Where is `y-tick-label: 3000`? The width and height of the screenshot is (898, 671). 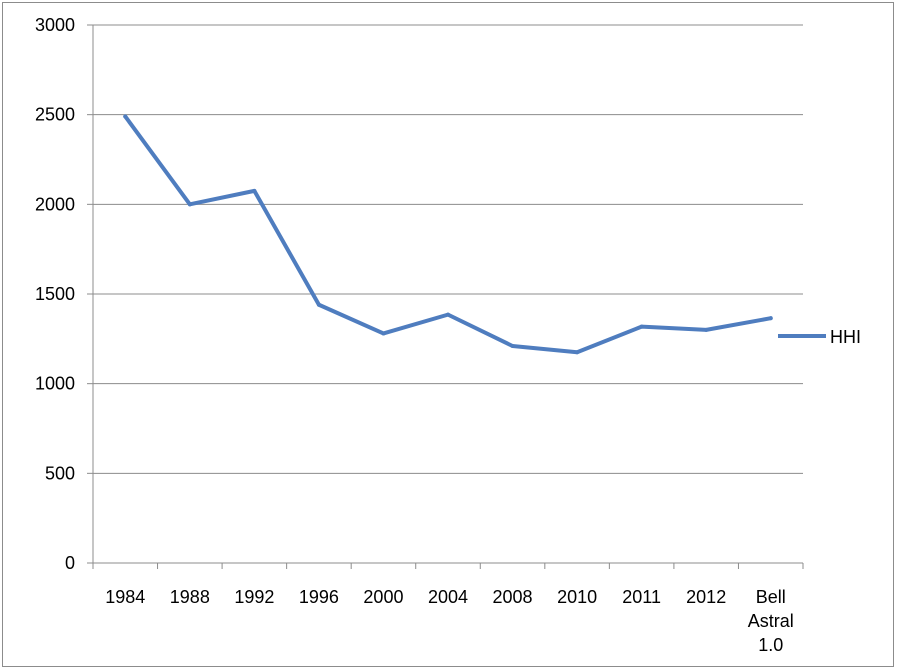
y-tick-label: 3000 is located at coordinates (55, 25).